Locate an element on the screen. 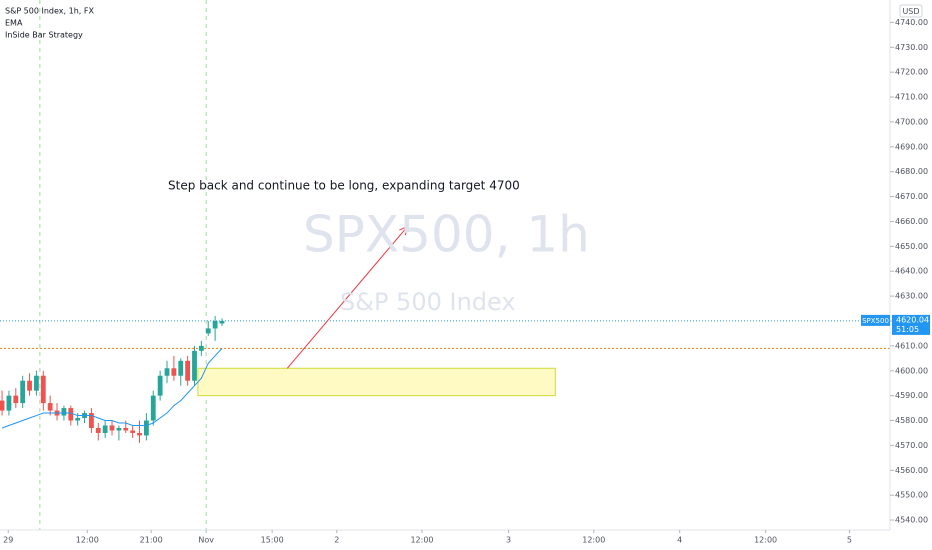  y-tick-label: 4690.00 is located at coordinates (911, 146).